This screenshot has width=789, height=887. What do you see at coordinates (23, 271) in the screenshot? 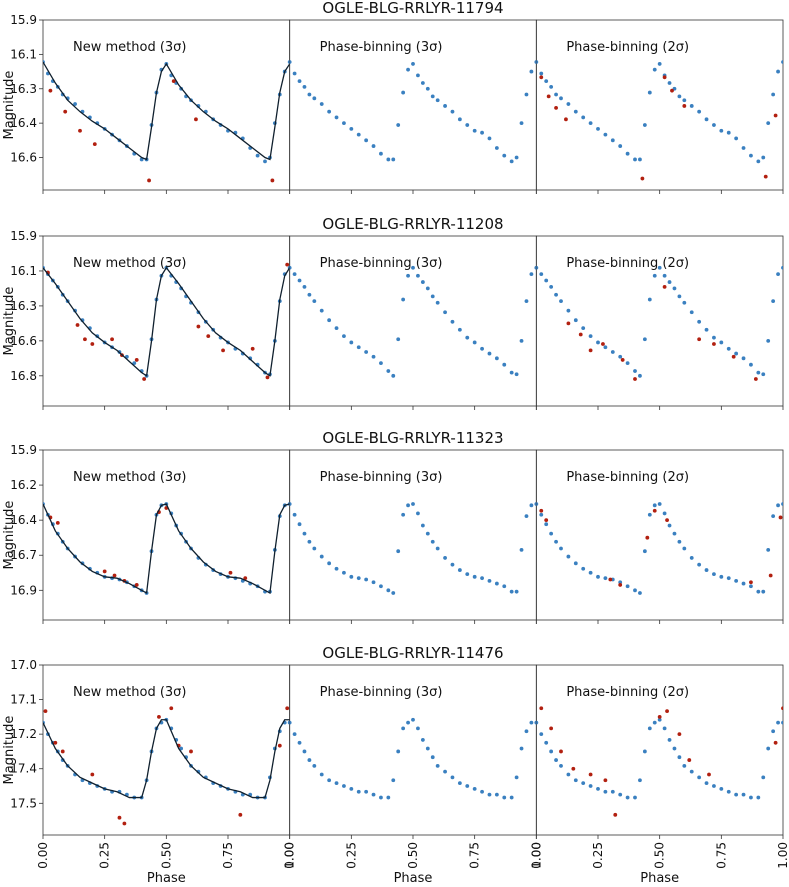
I see `y-tick-label: 16.1` at bounding box center [23, 271].